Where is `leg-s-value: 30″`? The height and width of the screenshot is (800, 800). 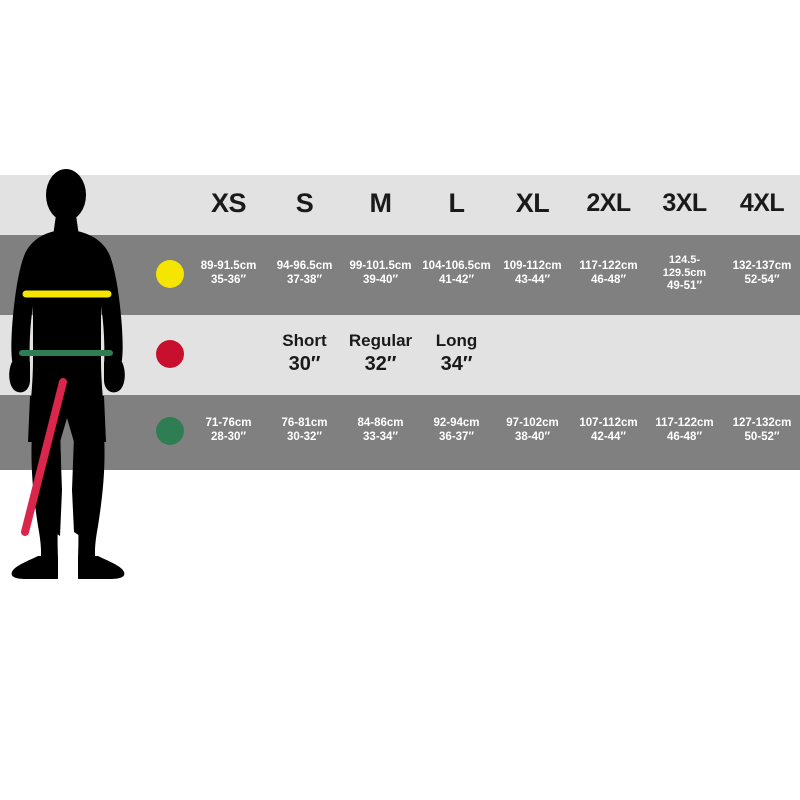 leg-s-value: 30″ is located at coordinates (304, 363).